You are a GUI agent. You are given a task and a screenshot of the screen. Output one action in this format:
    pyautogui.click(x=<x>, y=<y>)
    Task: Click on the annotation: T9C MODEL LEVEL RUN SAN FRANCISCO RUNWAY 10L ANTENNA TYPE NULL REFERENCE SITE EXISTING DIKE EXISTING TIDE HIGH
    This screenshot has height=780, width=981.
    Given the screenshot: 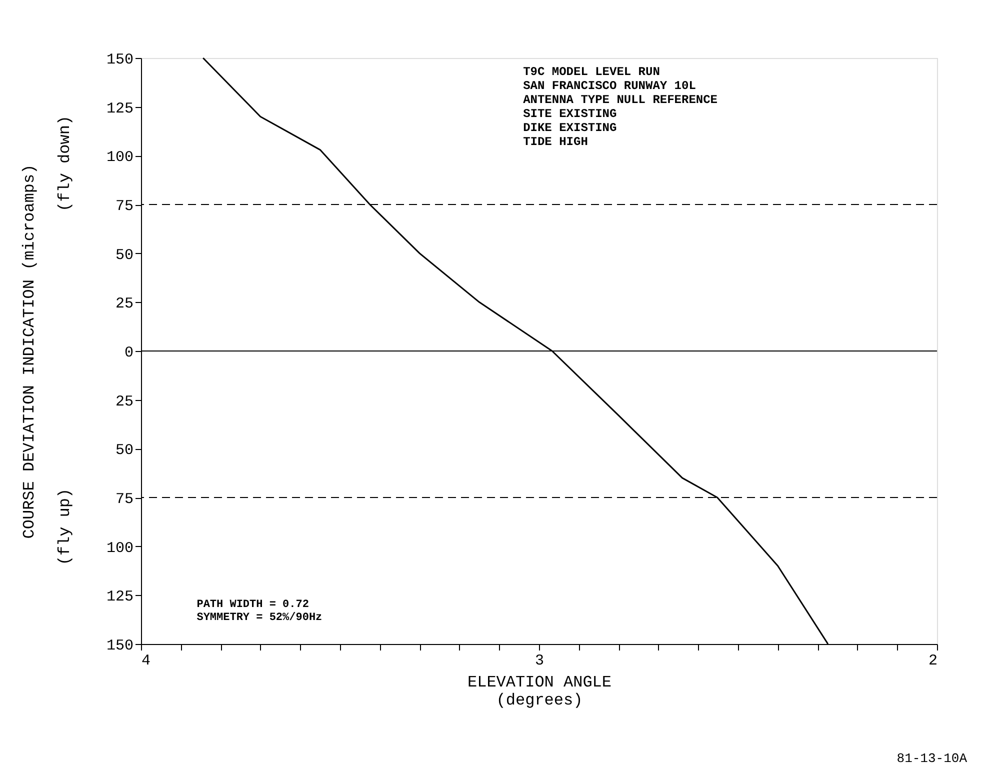 What is the action you would take?
    pyautogui.click(x=620, y=107)
    